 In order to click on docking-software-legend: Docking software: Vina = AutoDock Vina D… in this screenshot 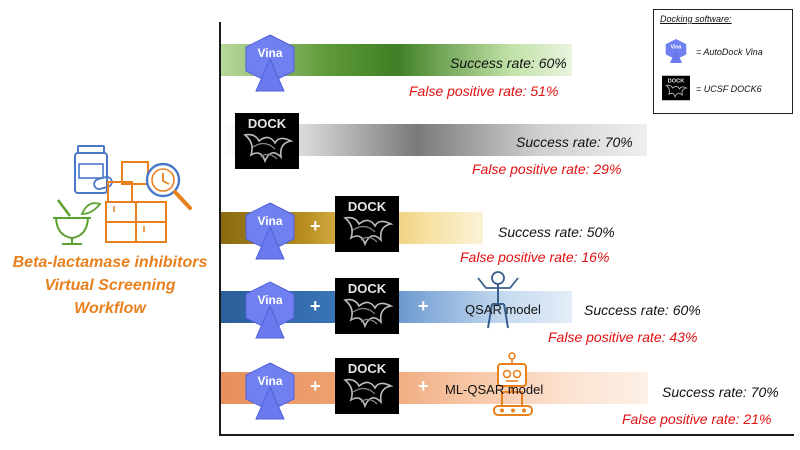, I will do `click(723, 61)`.